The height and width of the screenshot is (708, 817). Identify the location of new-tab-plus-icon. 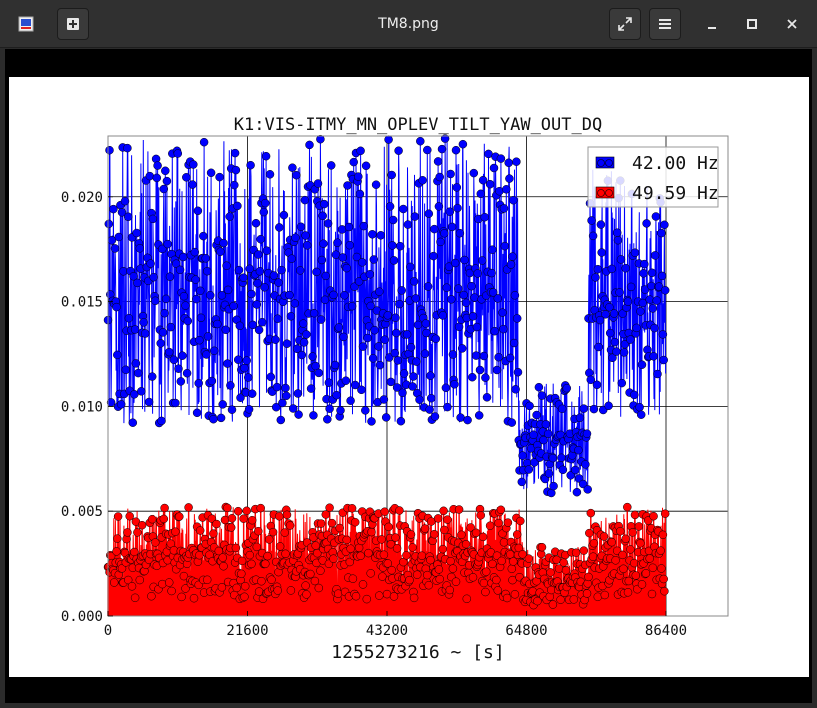
(73, 24).